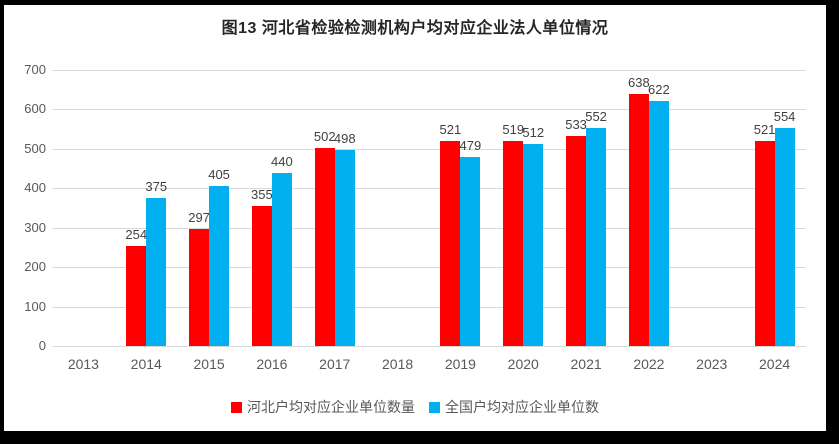 This screenshot has width=839, height=444. What do you see at coordinates (450, 129) in the screenshot?
I see `value-label-hebei-2019: 521` at bounding box center [450, 129].